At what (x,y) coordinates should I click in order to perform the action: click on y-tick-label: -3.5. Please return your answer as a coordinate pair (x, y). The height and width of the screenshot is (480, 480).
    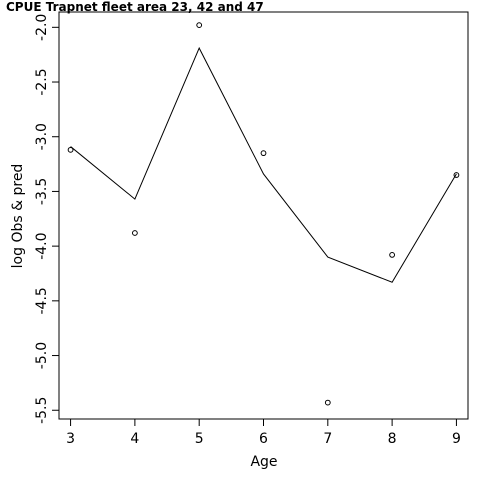
    Looking at the image, I should click on (42, 191).